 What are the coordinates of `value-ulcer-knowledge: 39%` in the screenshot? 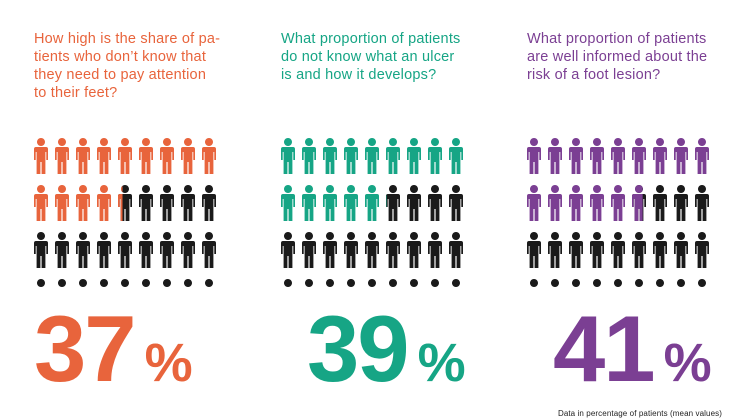 It's located at (386, 349).